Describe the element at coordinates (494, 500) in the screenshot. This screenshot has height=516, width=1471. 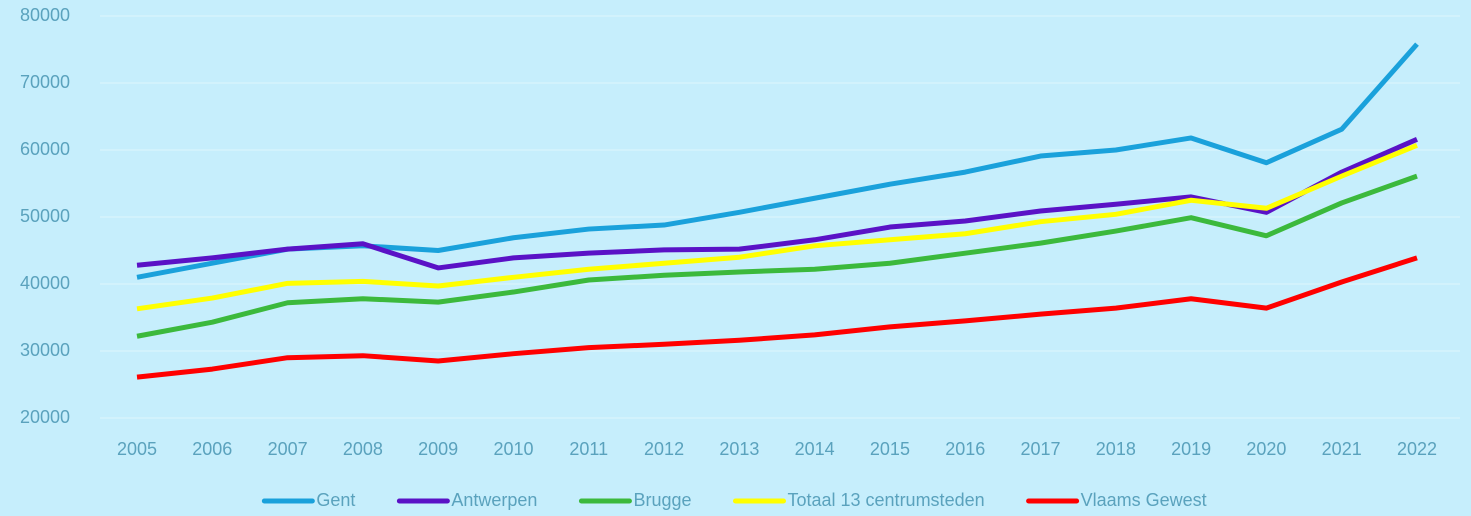
I see `legend-label: Antwerpen` at that location.